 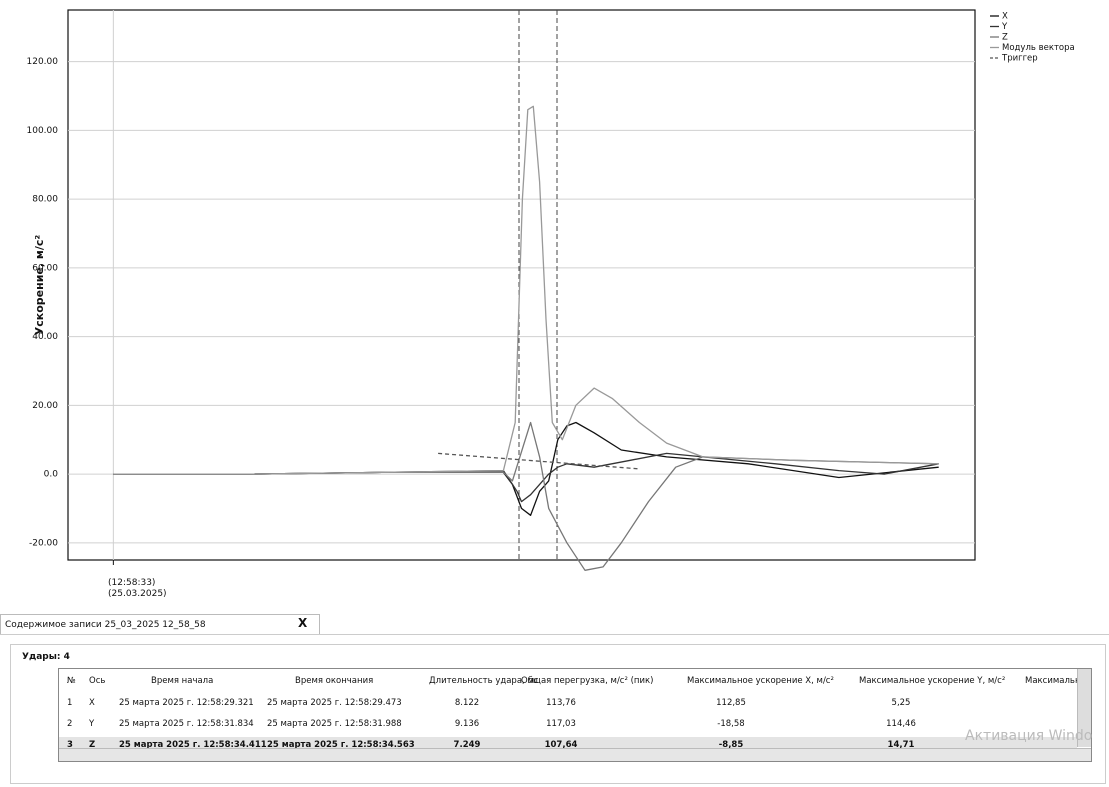 What do you see at coordinates (186, 724) in the screenshot?
I see `table-cell: 25 марта 2025 г. 12:58:31.834` at bounding box center [186, 724].